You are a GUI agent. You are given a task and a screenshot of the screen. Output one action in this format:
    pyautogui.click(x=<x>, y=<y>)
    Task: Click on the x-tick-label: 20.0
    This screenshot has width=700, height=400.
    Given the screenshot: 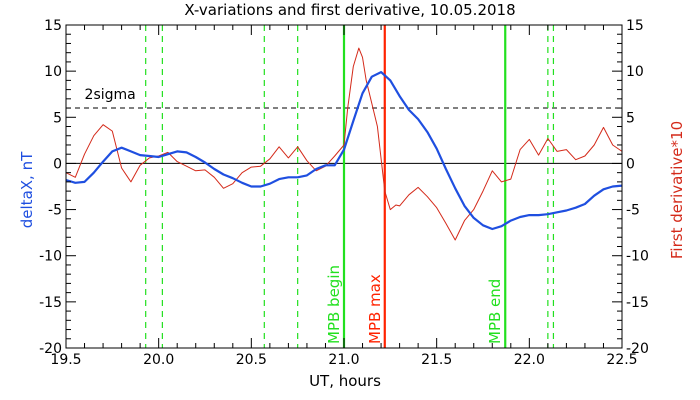 What is the action you would take?
    pyautogui.click(x=158, y=360)
    